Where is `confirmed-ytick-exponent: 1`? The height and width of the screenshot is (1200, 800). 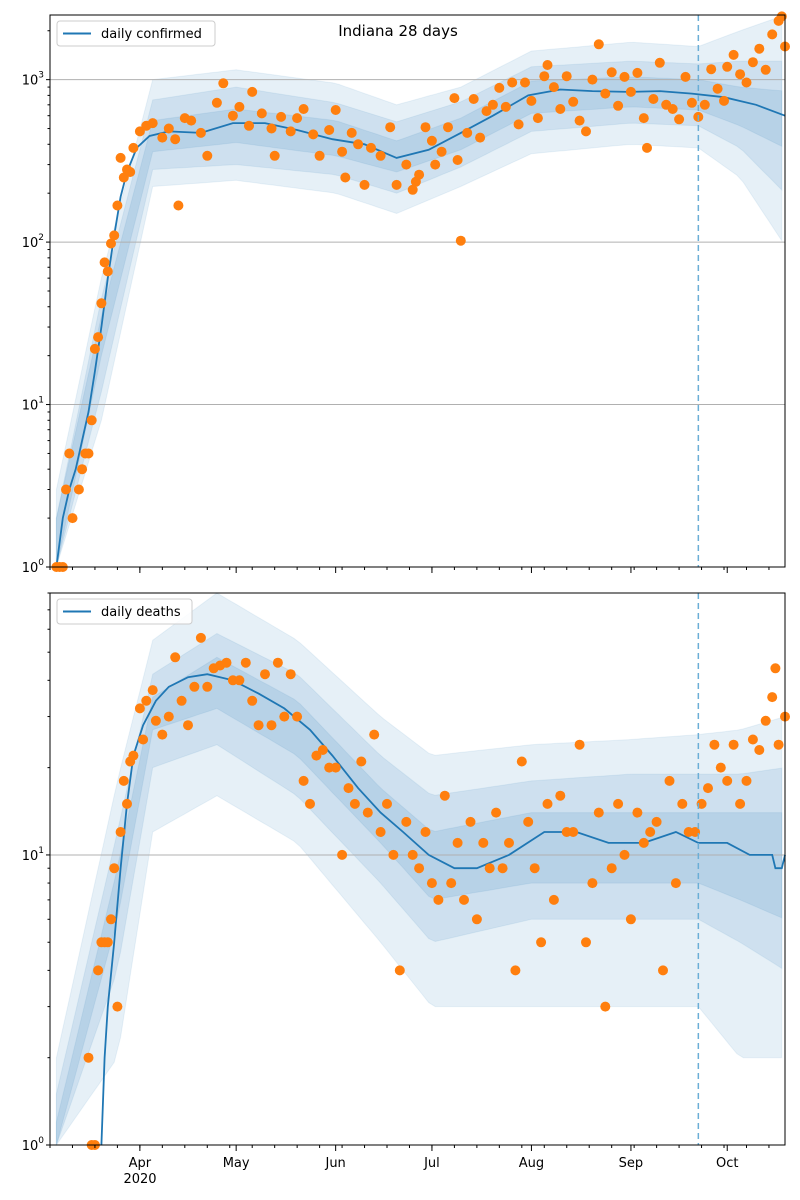
confirmed-ytick-exponent: 1 is located at coordinates (41, 401).